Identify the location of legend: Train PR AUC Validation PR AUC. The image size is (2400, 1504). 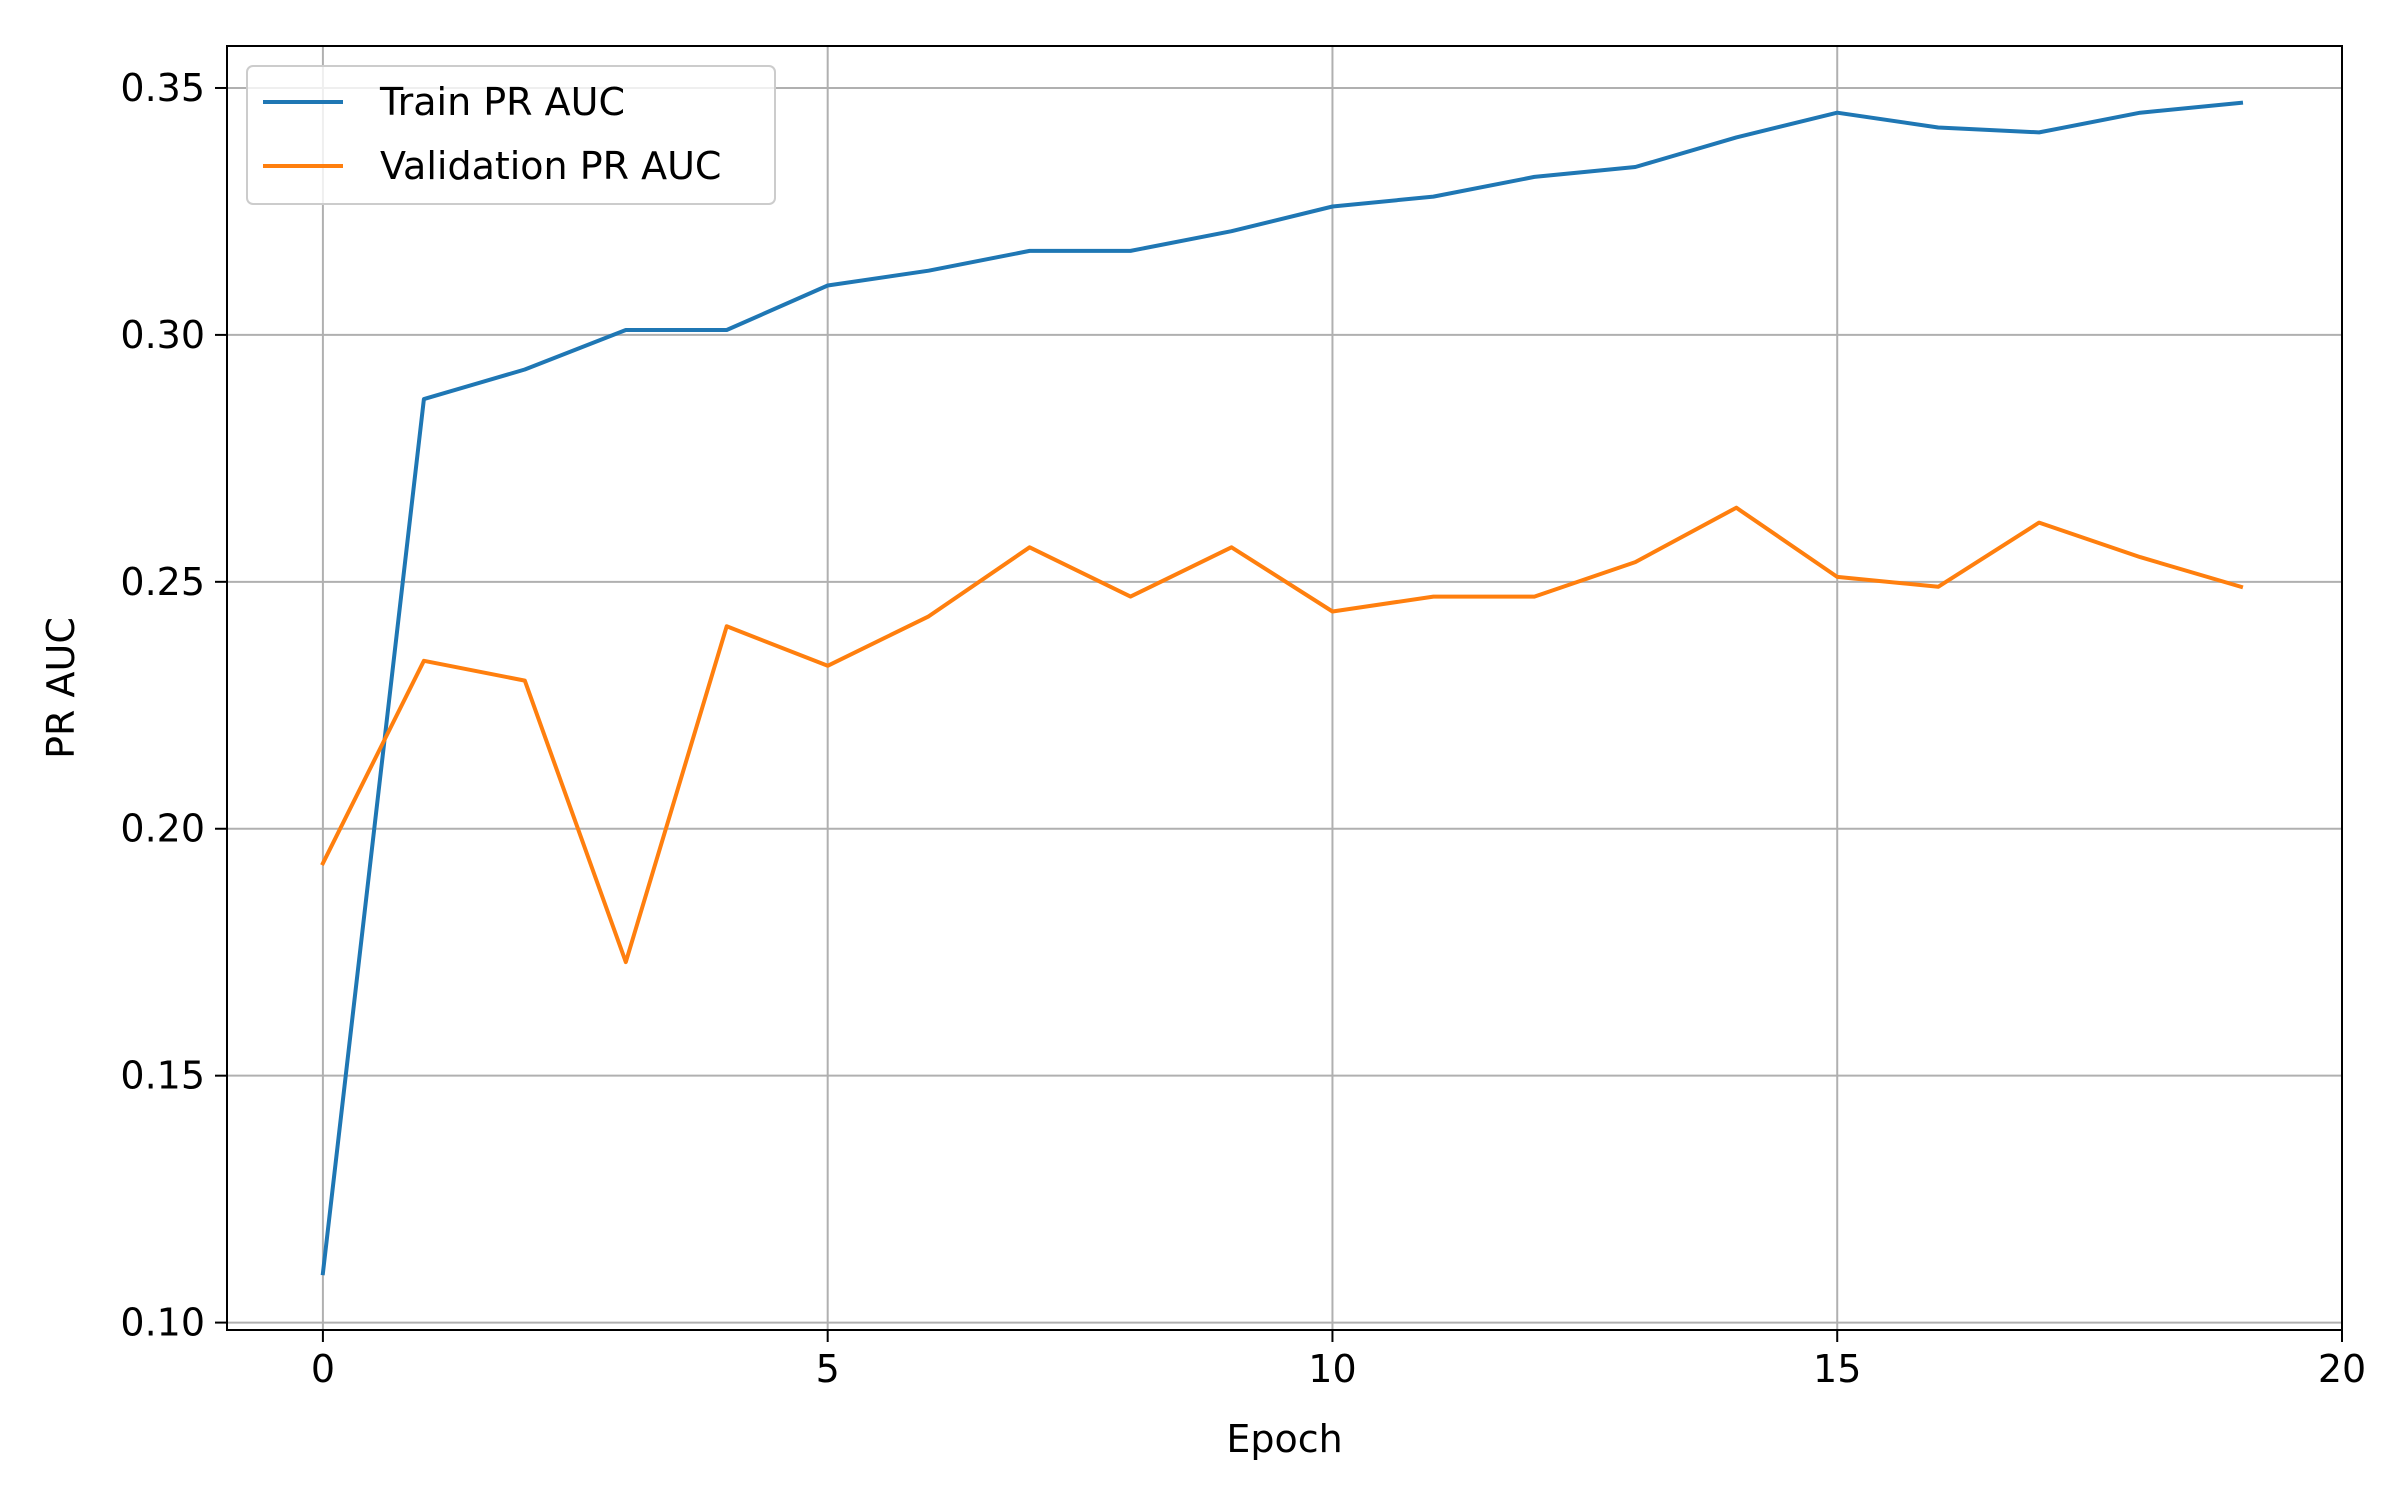
(511, 135).